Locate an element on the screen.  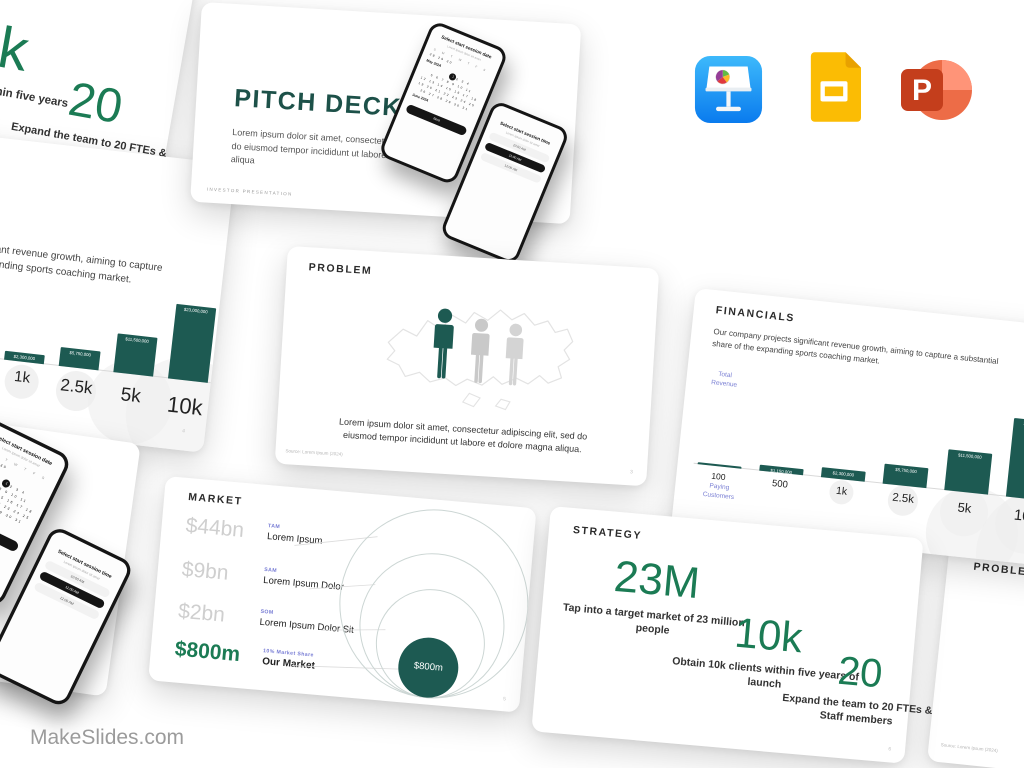
page-number: 3 is located at coordinates (631, 472).